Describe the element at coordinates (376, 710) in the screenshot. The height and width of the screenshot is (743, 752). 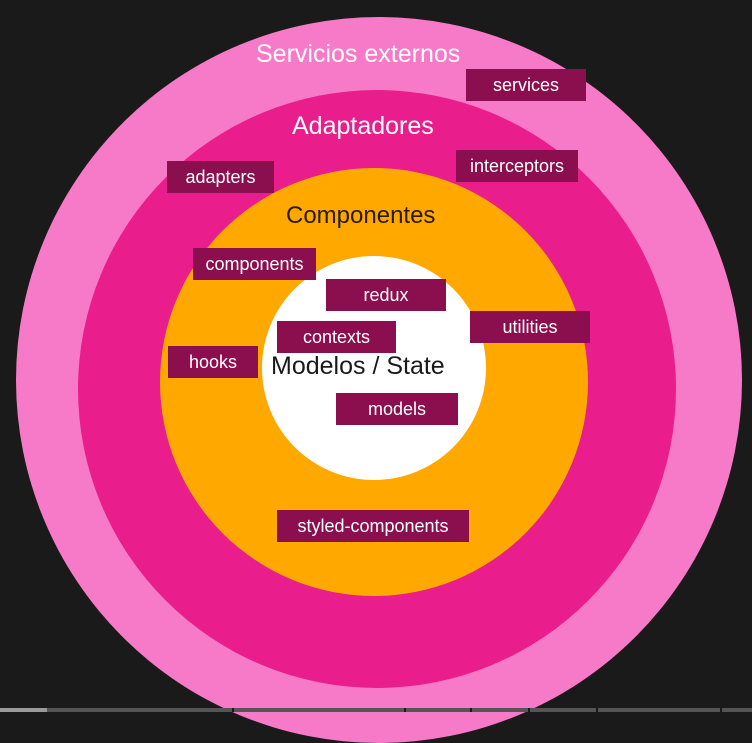
I see `video-progress-bar` at that location.